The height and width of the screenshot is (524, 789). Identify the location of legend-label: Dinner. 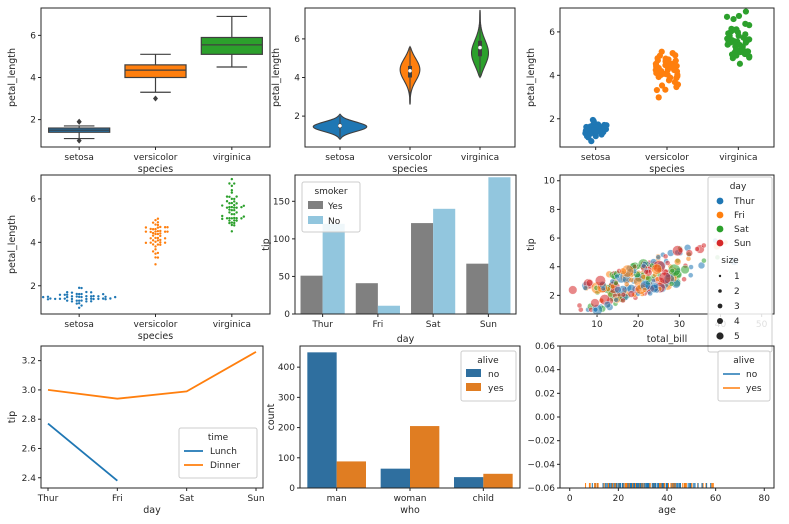
(225, 466).